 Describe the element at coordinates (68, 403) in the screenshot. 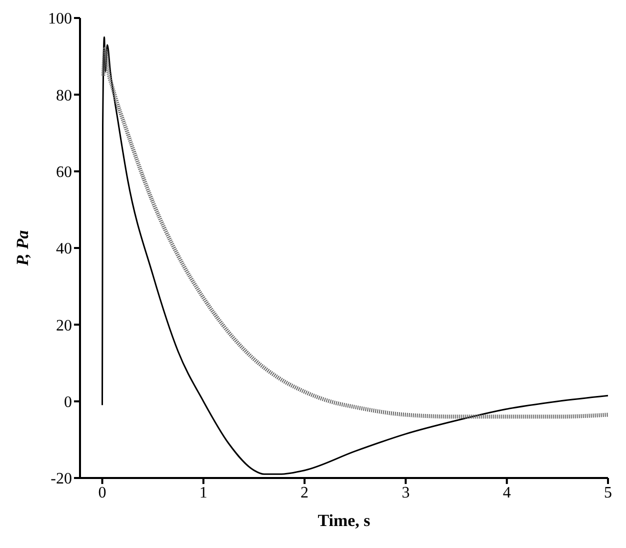

I see `y-tick-label: 0` at that location.